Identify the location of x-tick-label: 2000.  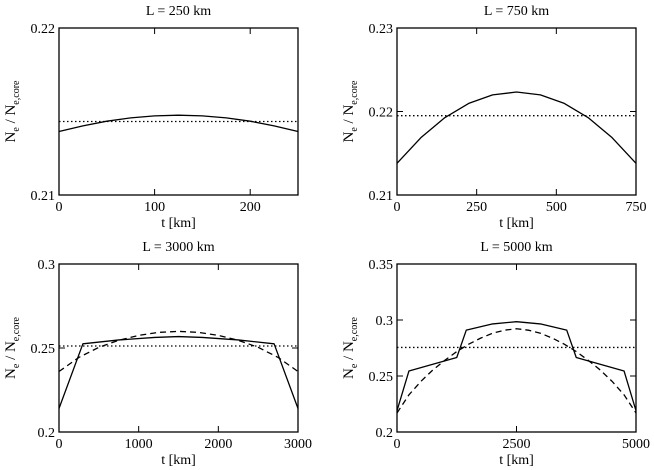
(218, 444).